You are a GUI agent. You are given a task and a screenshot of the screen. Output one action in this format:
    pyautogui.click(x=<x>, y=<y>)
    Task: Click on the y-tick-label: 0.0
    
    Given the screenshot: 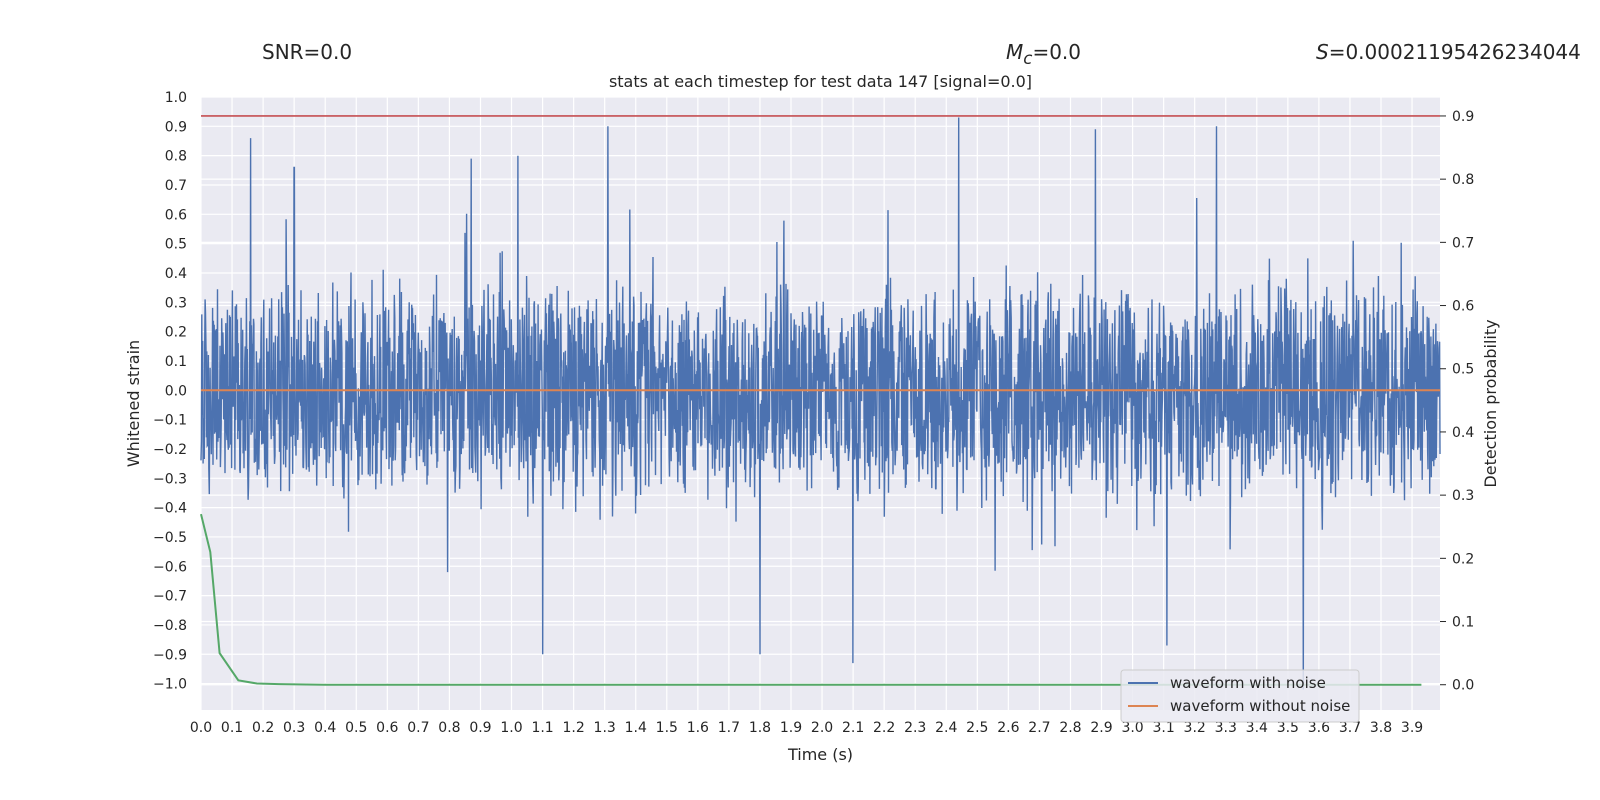 What is the action you would take?
    pyautogui.click(x=176, y=391)
    